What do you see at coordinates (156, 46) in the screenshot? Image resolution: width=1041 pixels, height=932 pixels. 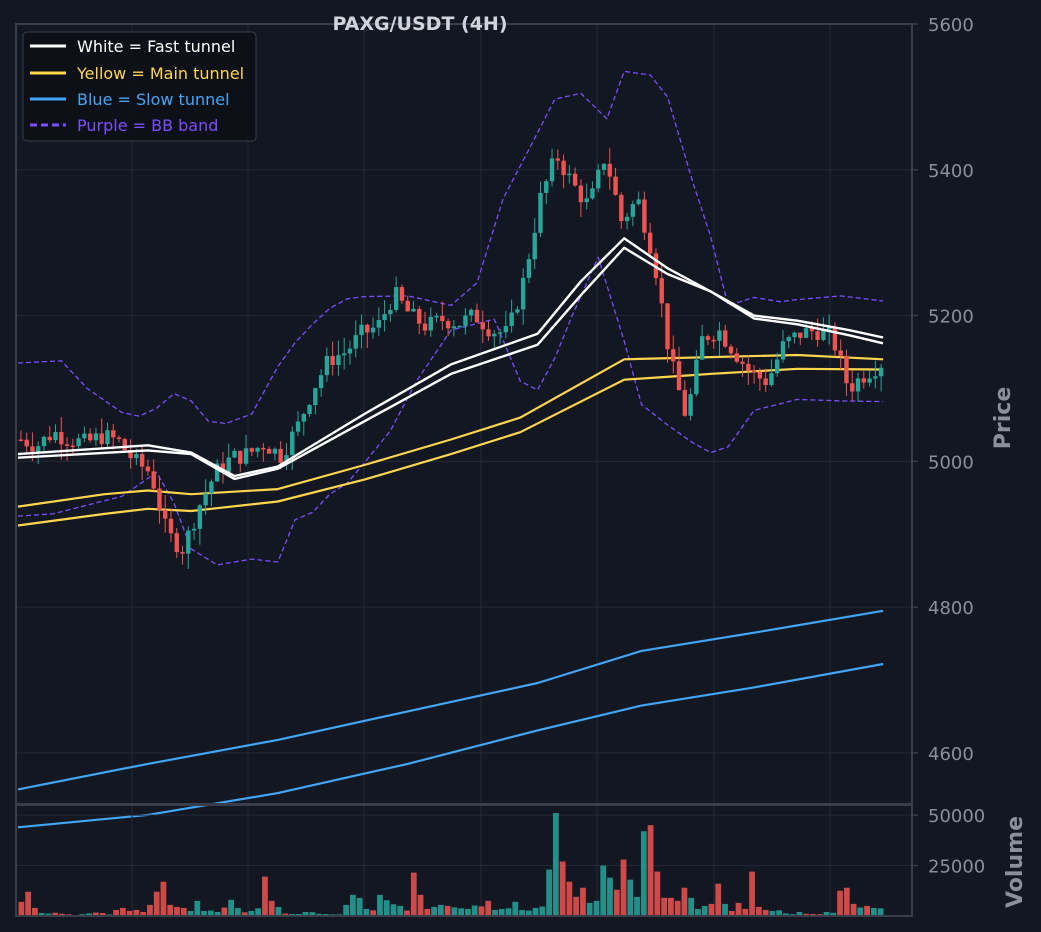 I see `legend-label-fast: White = Fast tunnel` at bounding box center [156, 46].